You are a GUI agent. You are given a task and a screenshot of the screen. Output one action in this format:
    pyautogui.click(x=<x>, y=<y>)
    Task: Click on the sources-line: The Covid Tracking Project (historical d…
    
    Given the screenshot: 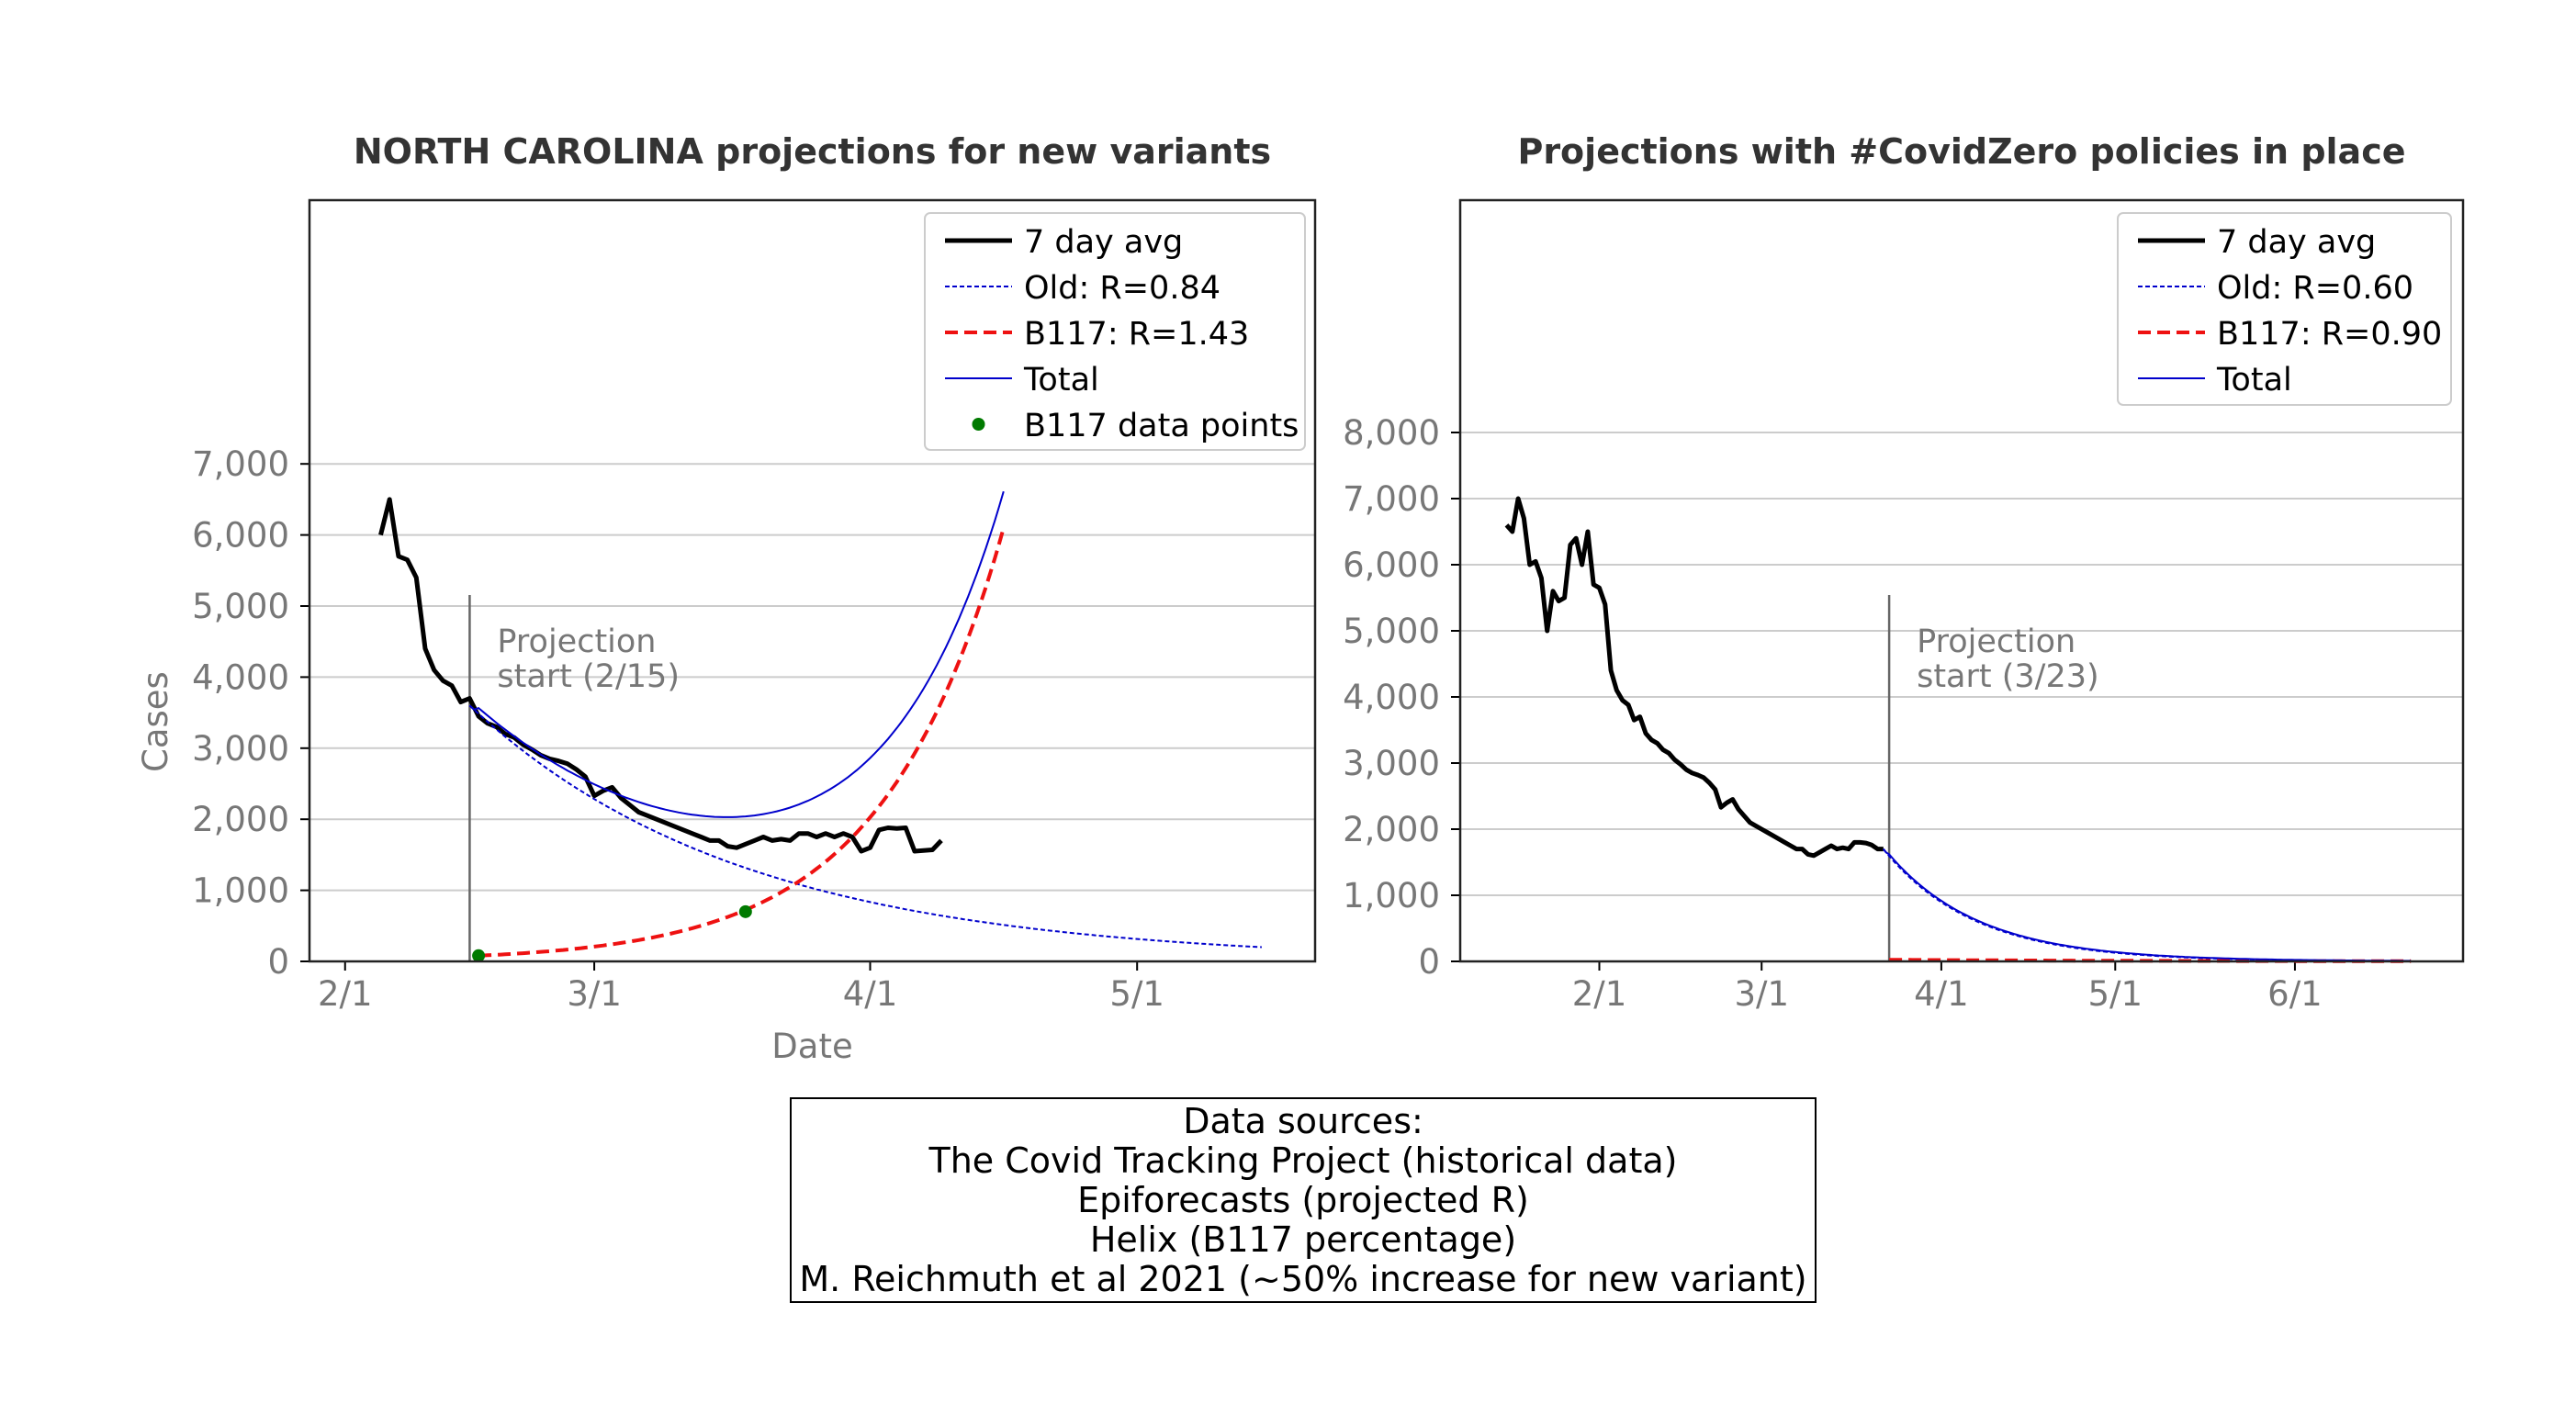 What is the action you would take?
    pyautogui.click(x=1303, y=1160)
    